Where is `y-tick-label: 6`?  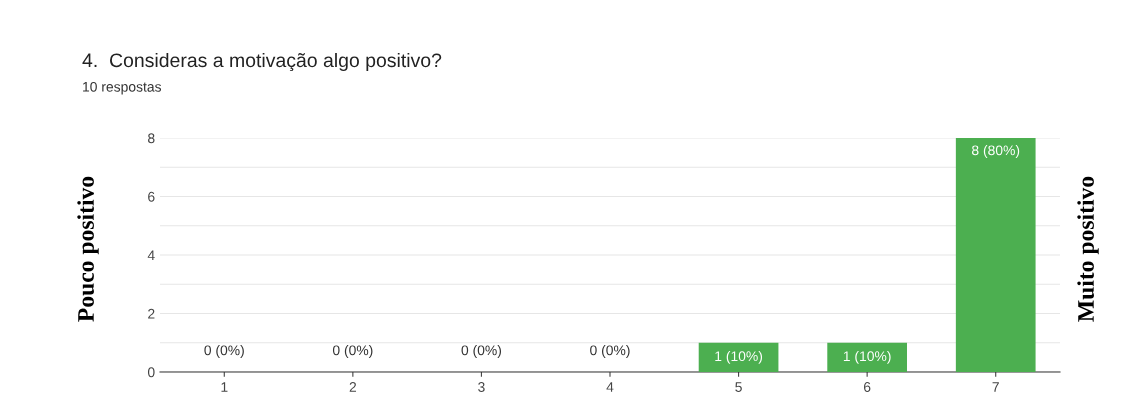
y-tick-label: 6 is located at coordinates (151, 196).